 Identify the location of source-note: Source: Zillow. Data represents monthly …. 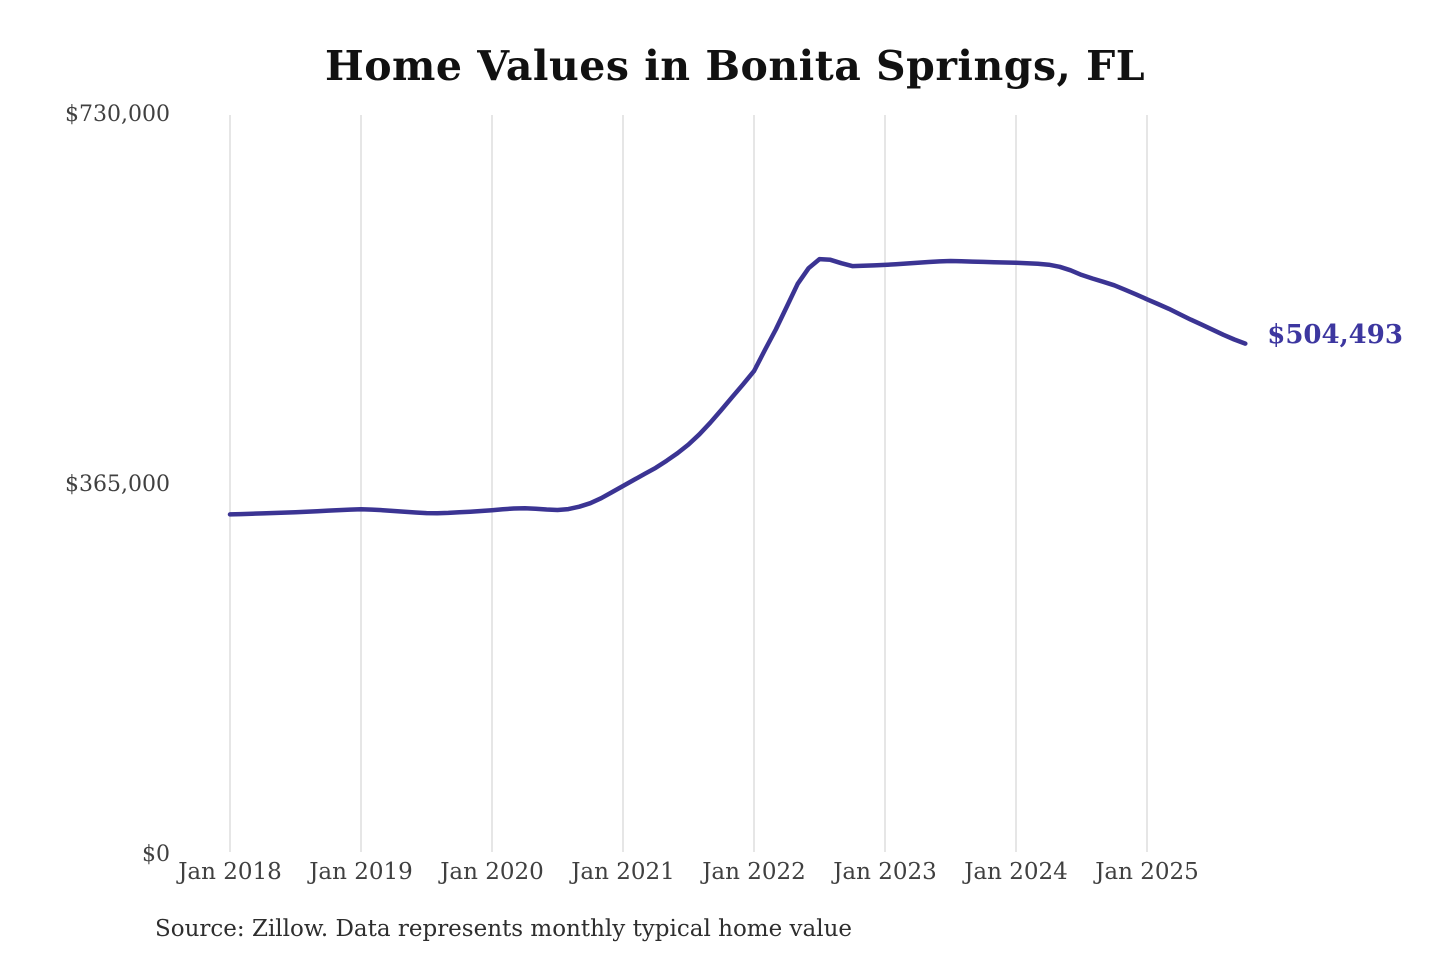
(504, 929).